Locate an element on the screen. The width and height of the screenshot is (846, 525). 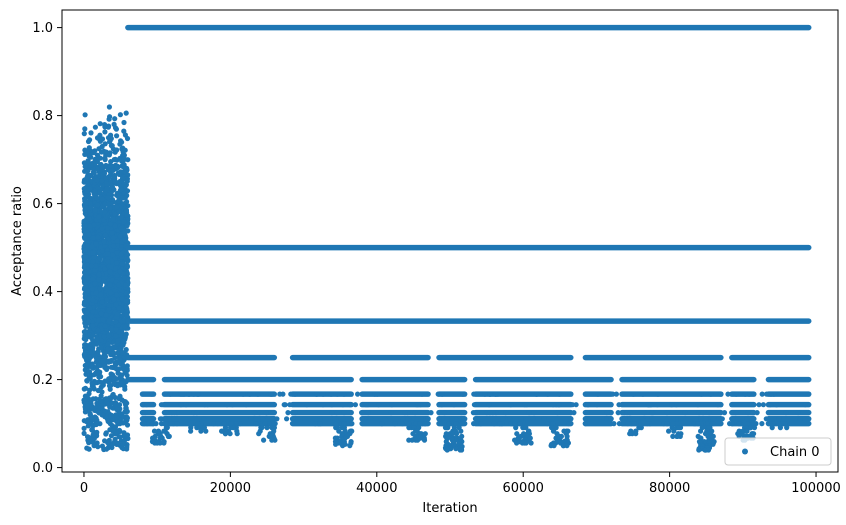
x-axis-label: Iteration is located at coordinates (449, 508).